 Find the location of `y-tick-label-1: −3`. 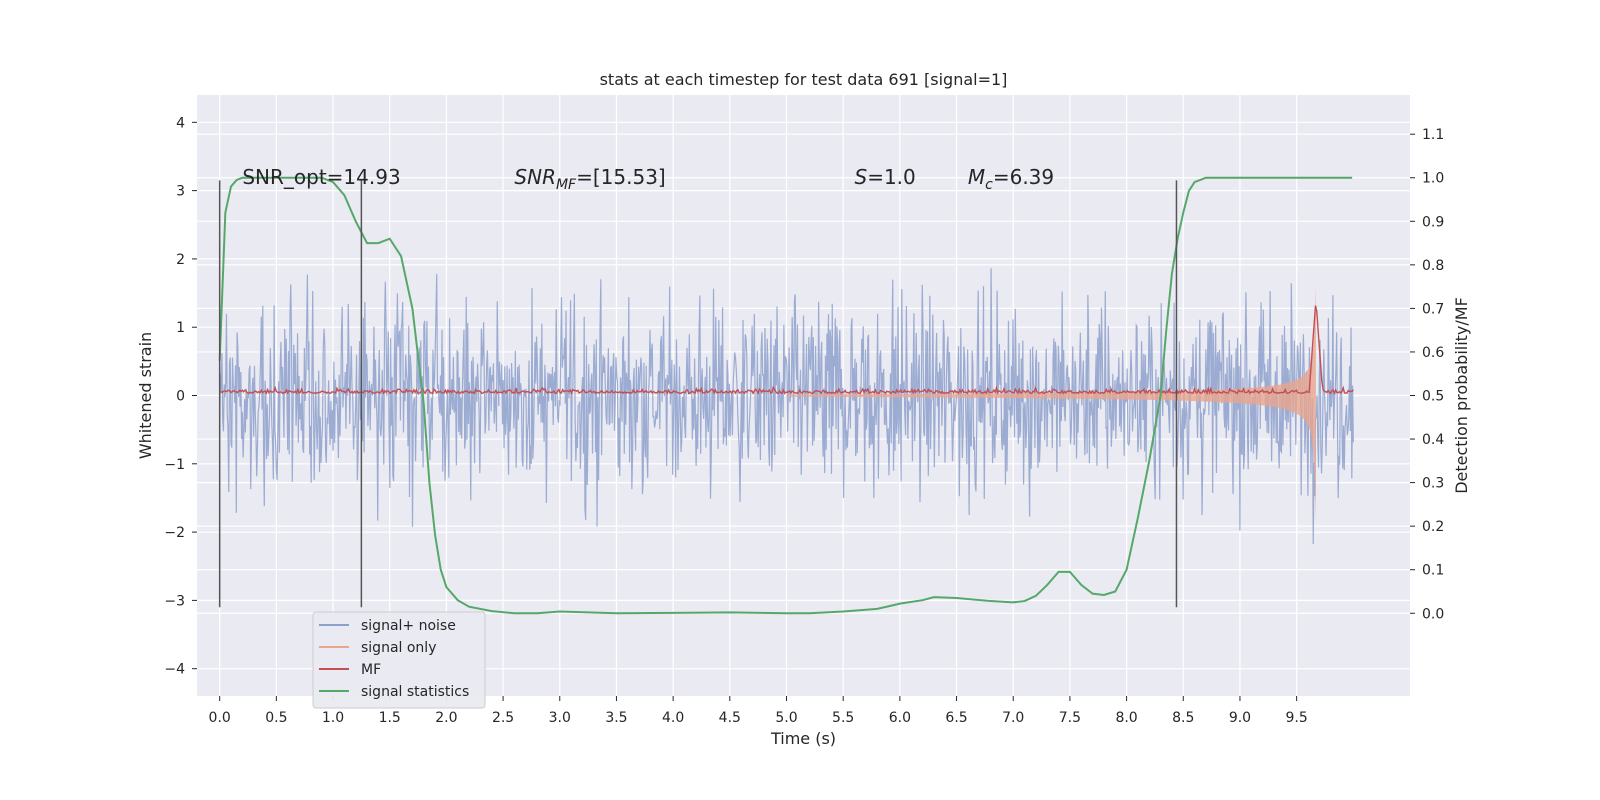

y-tick-label-1: −3 is located at coordinates (174, 601).